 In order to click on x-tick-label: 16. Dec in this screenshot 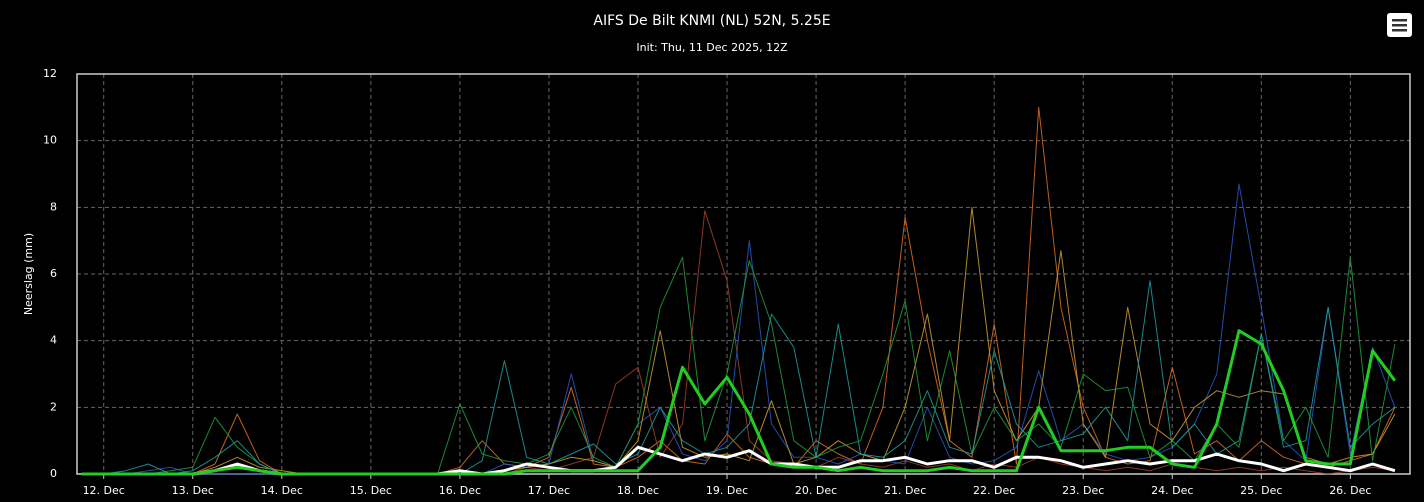, I will do `click(460, 490)`.